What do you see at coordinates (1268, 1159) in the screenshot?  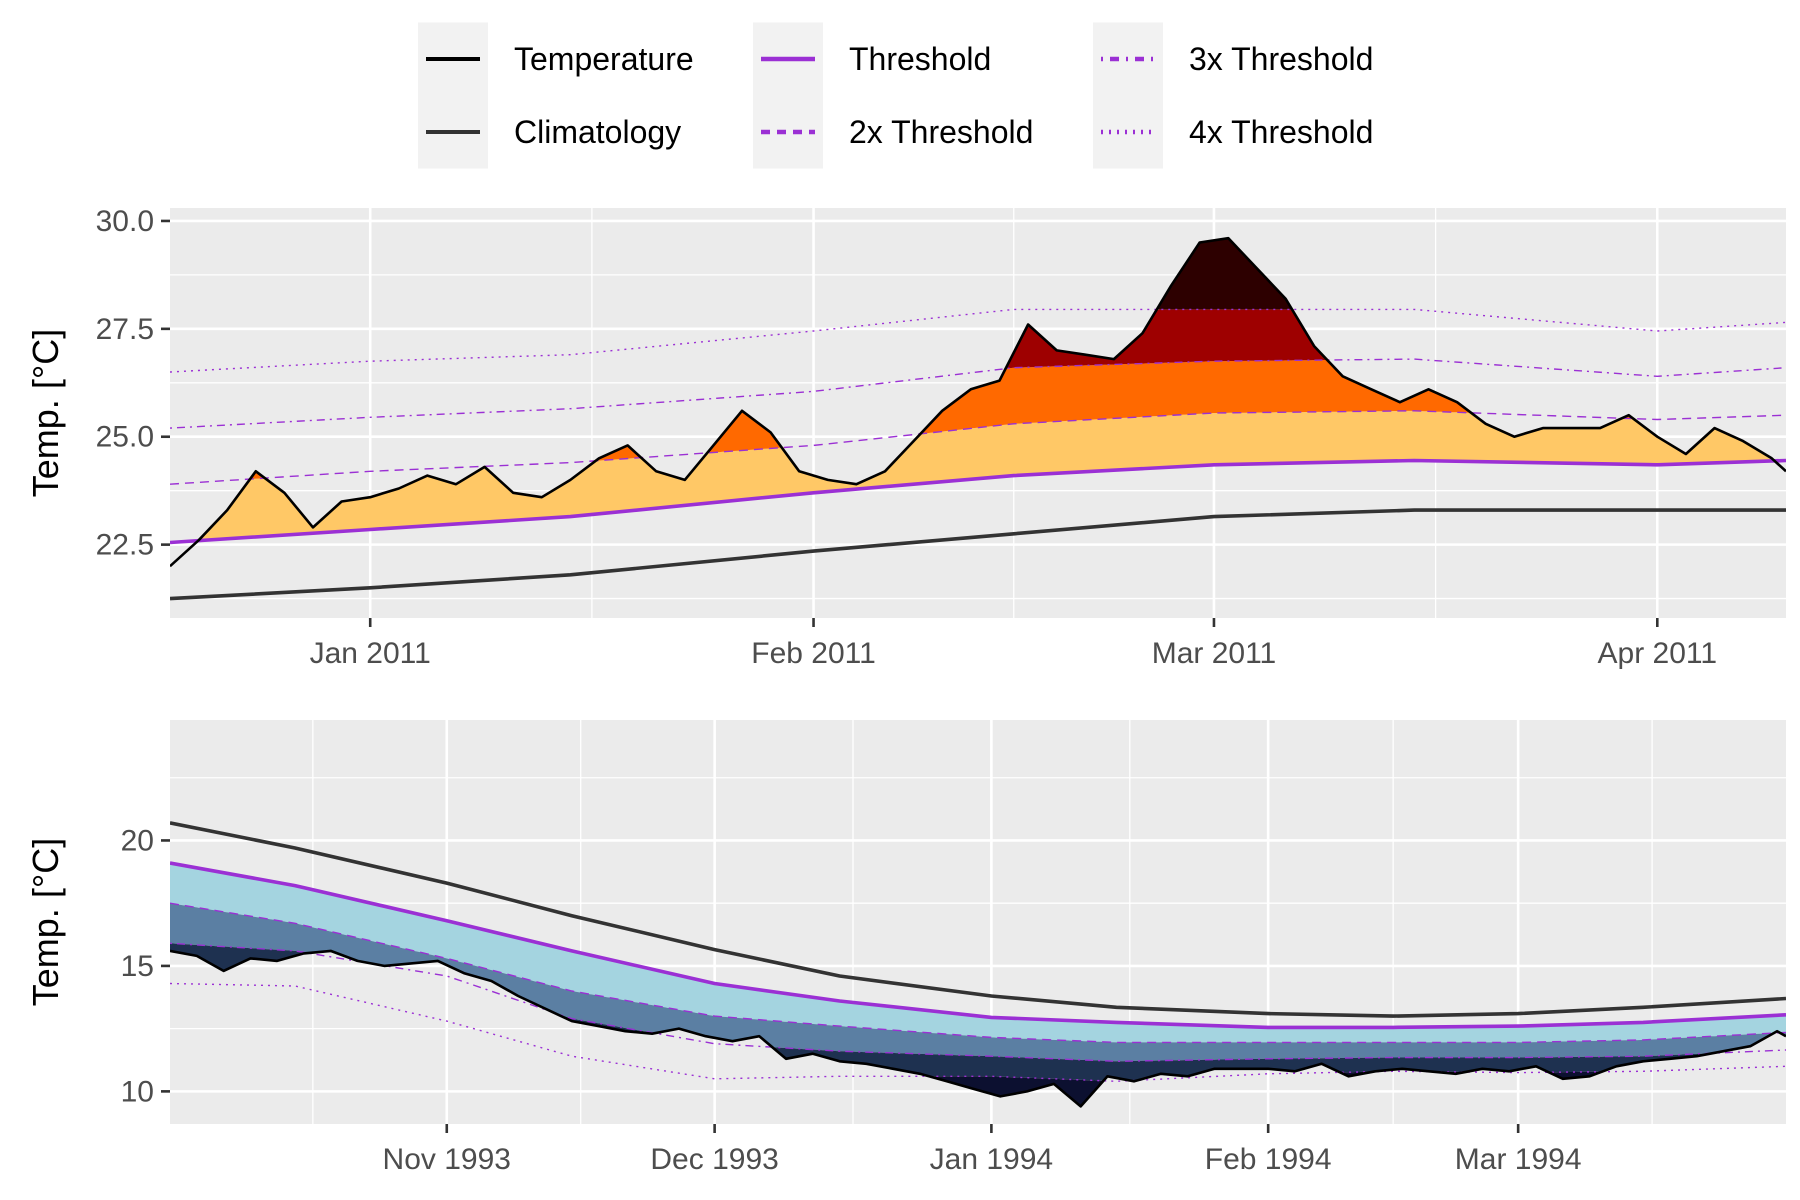 I see `x-tick-label: Feb 1994` at bounding box center [1268, 1159].